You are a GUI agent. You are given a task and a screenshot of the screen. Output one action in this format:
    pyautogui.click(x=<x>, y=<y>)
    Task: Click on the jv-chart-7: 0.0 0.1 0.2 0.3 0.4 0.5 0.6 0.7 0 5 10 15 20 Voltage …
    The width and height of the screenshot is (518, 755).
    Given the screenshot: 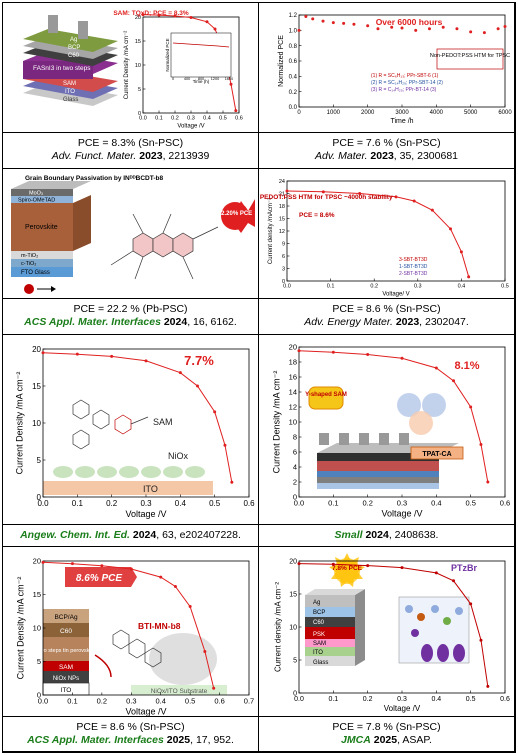 What is the action you would take?
    pyautogui.click(x=135, y=636)
    